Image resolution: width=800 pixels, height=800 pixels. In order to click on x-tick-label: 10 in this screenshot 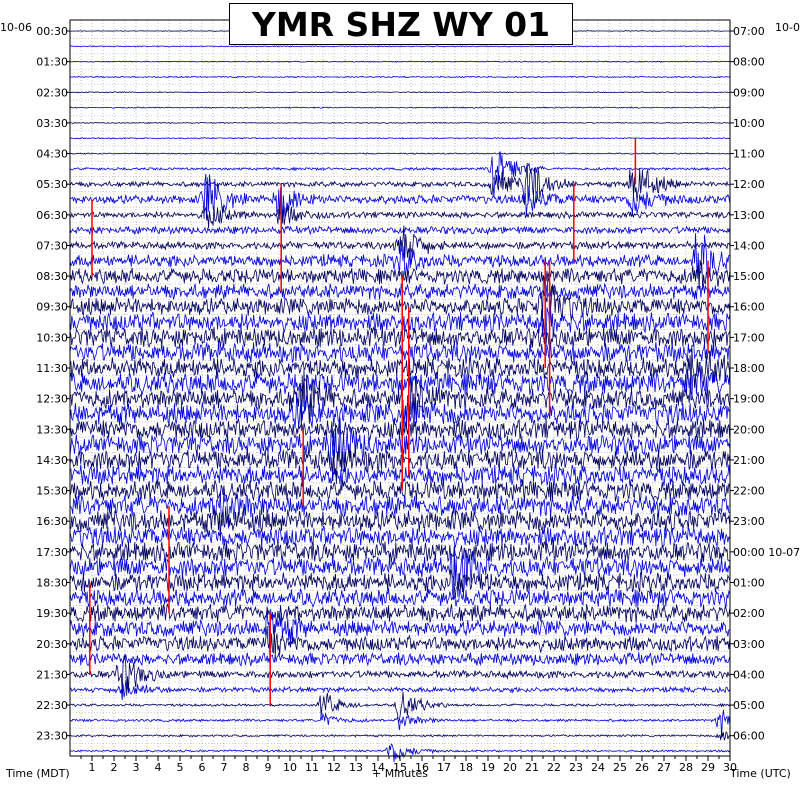, I will do `click(290, 767)`.